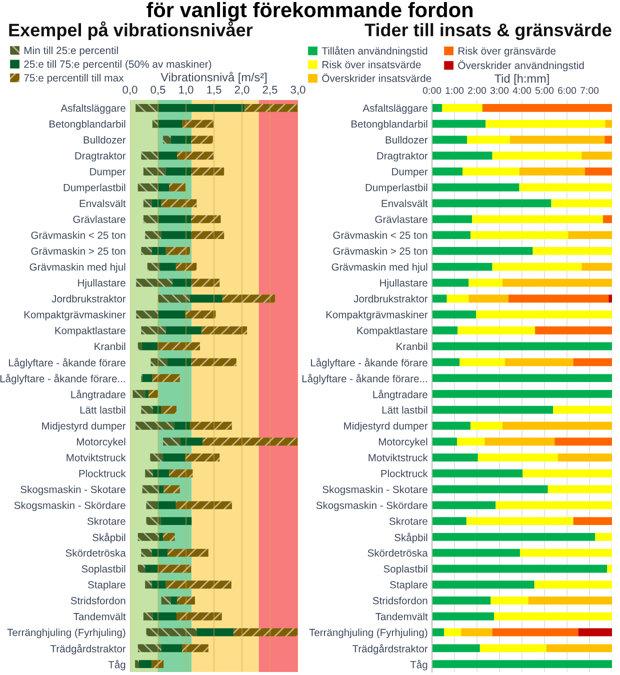 Image resolution: width=620 pixels, height=675 pixels. I want to click on y-tick-label: Soplastbil, so click(406, 570).